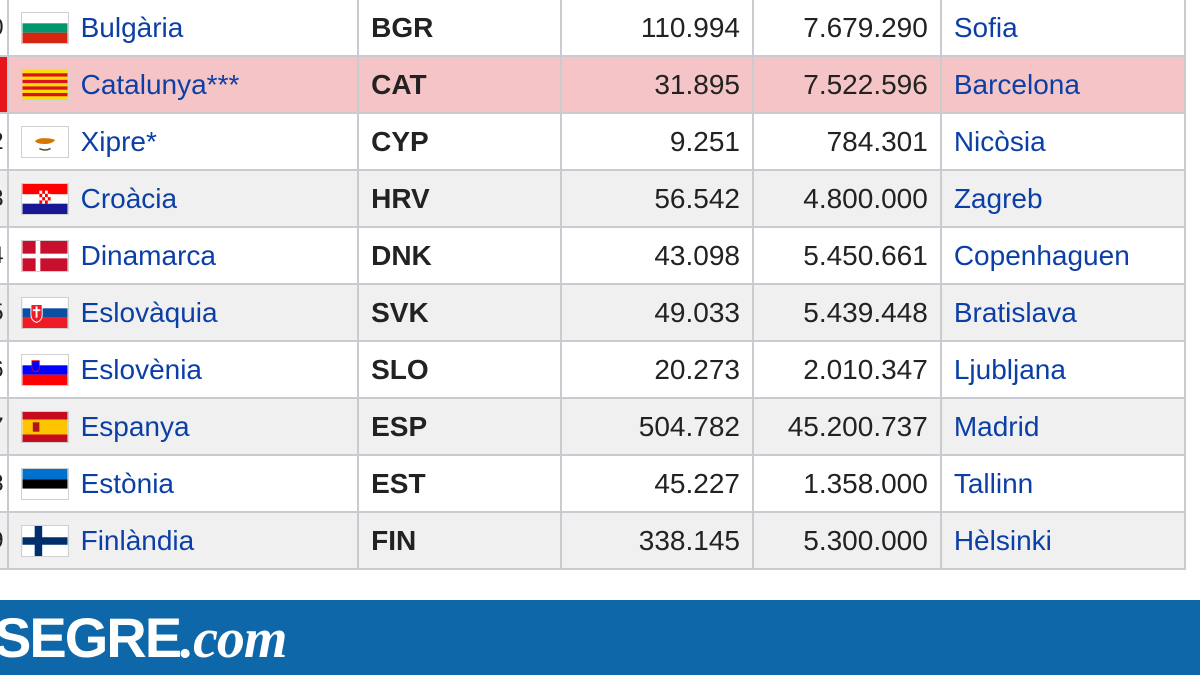 This screenshot has width=1200, height=675. I want to click on country-link: Catalunya***, so click(160, 84).